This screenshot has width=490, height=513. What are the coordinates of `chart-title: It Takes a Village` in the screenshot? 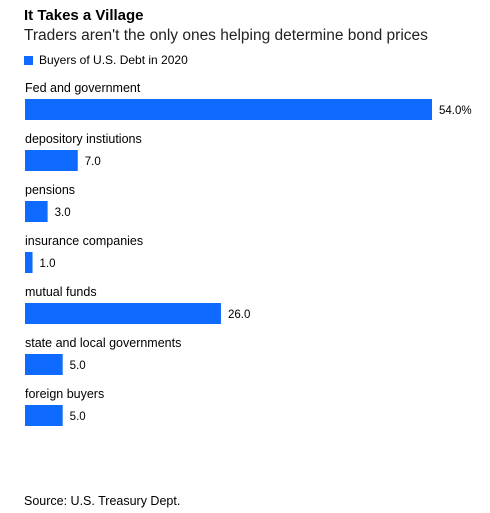 It's located at (84, 15).